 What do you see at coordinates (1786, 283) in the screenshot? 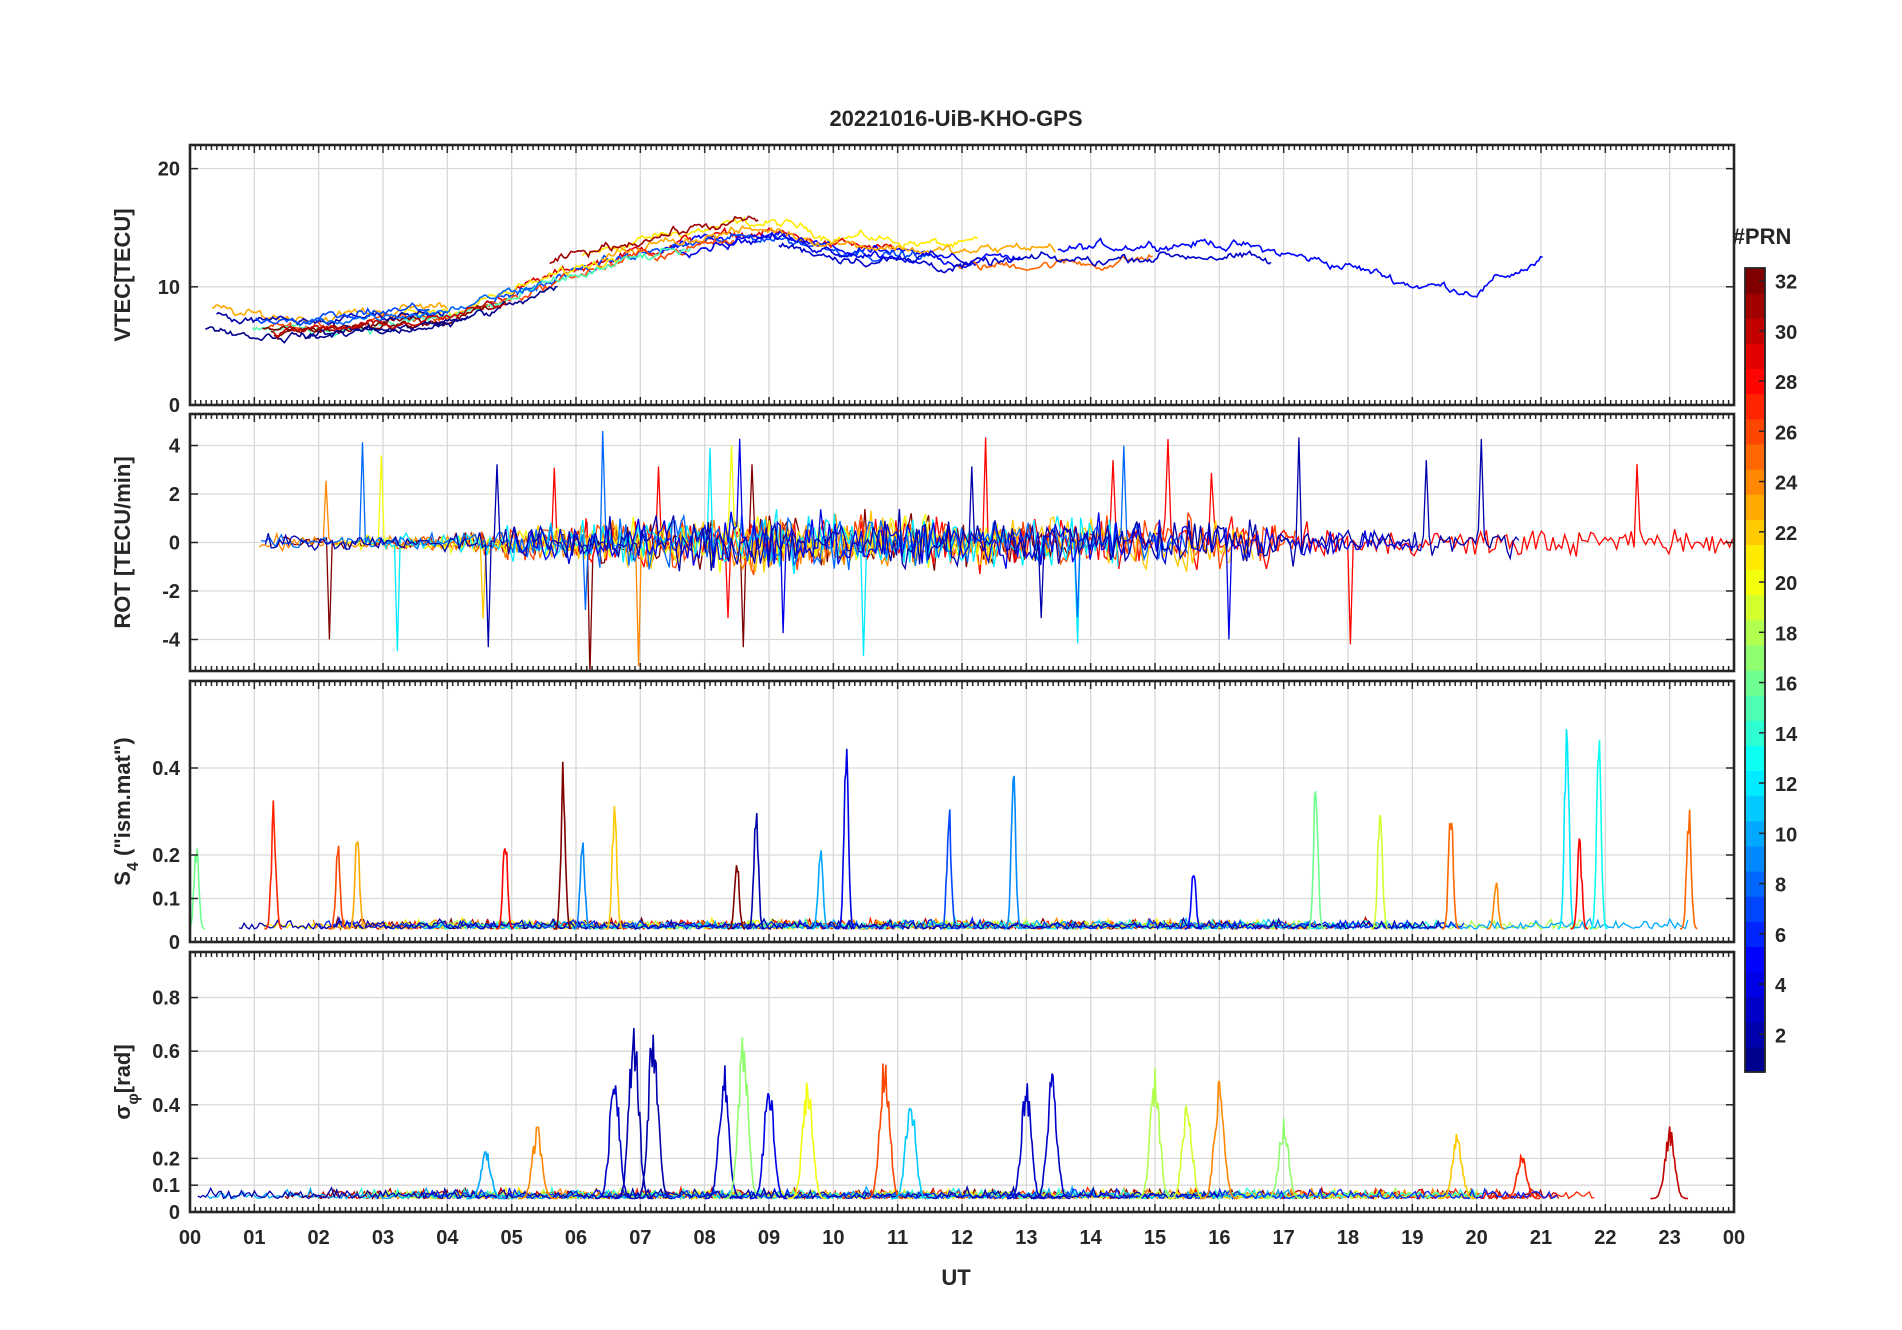
I see `colorbar-tick-label: 32` at bounding box center [1786, 283].